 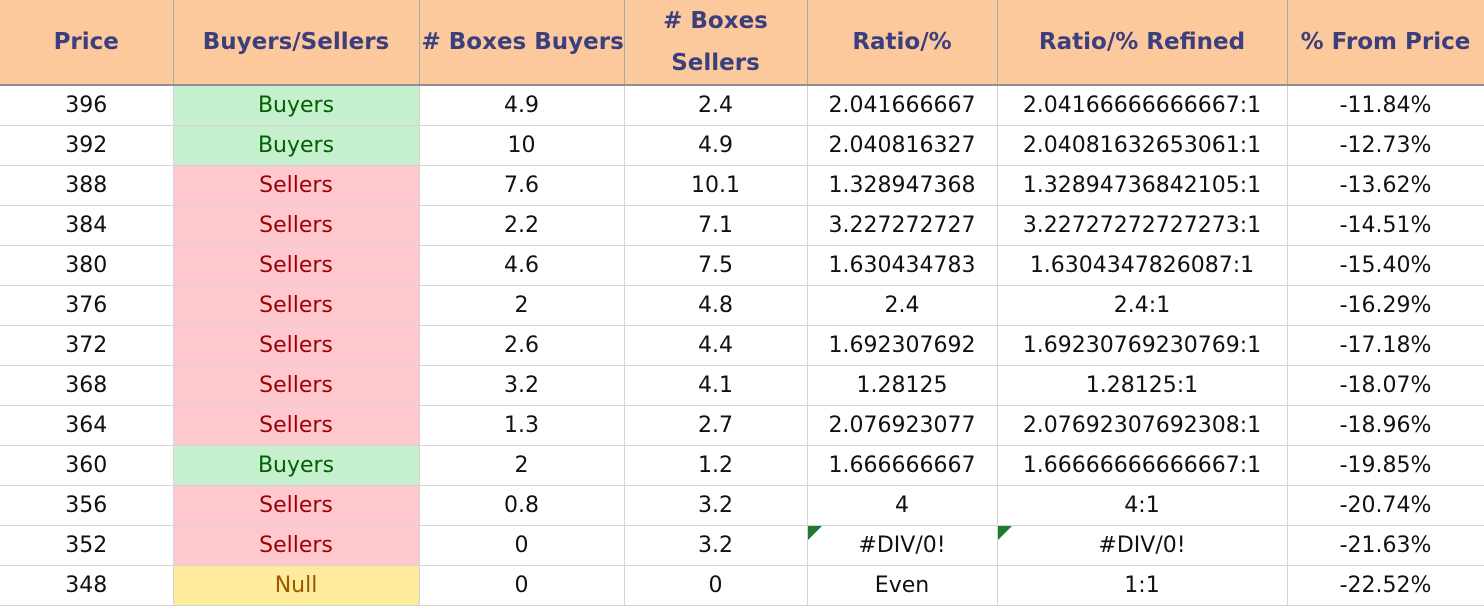 What do you see at coordinates (522, 185) in the screenshot?
I see `boxes-buyers-cell: 7.6` at bounding box center [522, 185].